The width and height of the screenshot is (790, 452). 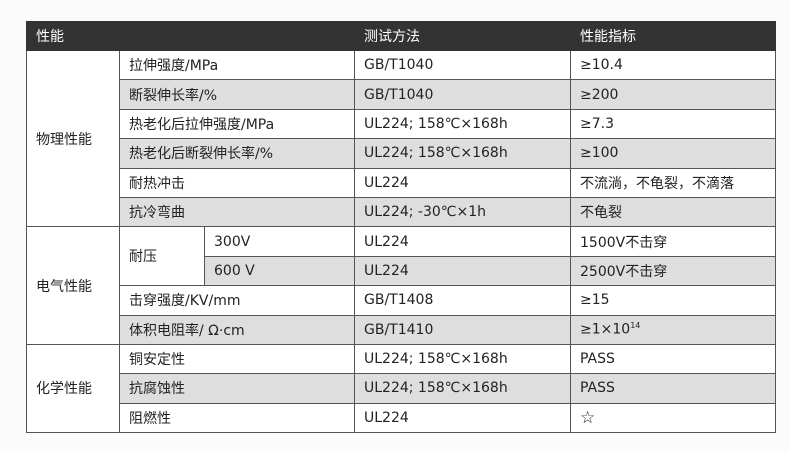 I want to click on table-row: 600 V UL224 2500V不击穿, so click(x=401, y=271).